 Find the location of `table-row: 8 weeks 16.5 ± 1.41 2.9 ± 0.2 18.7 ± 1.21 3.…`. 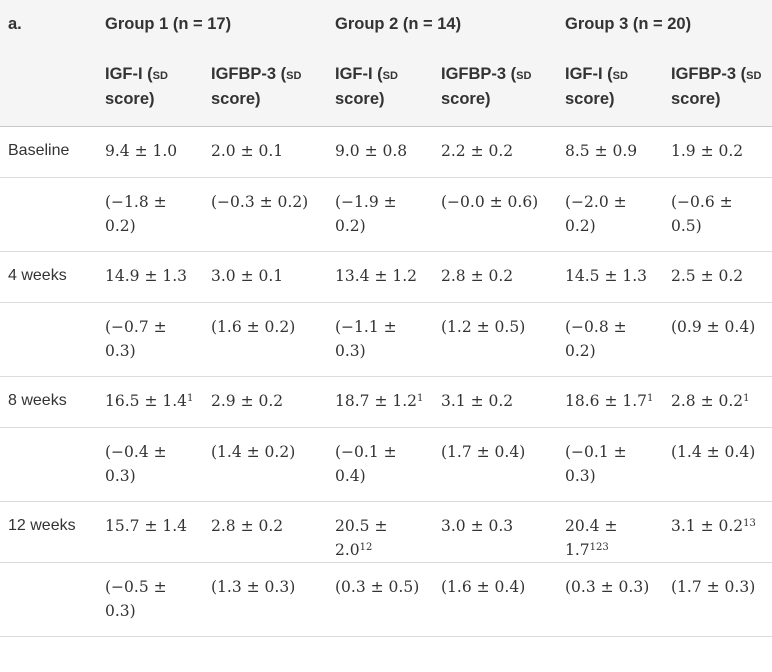

table-row: 8 weeks 16.5 ± 1.41 2.9 ± 0.2 18.7 ± 1.21 3.… is located at coordinates (386, 402).